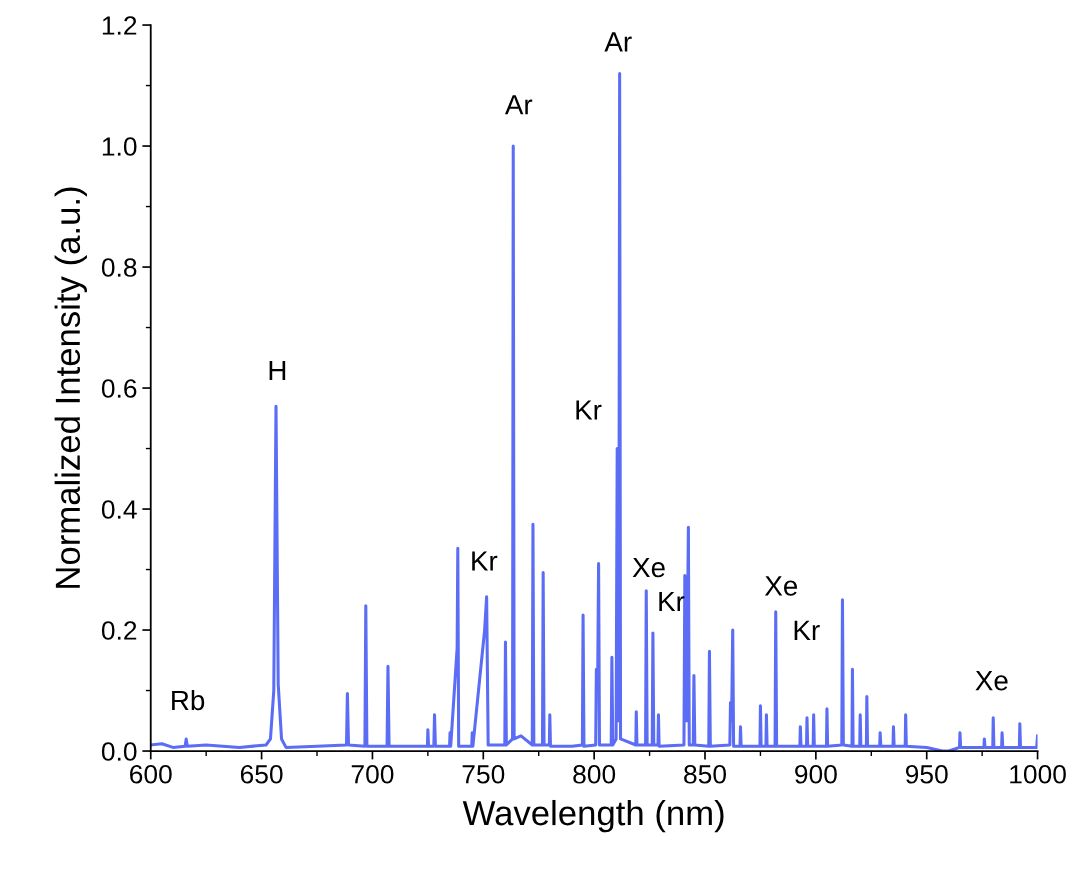  Describe the element at coordinates (926, 774) in the screenshot. I see `x-tick-label: 950` at that location.